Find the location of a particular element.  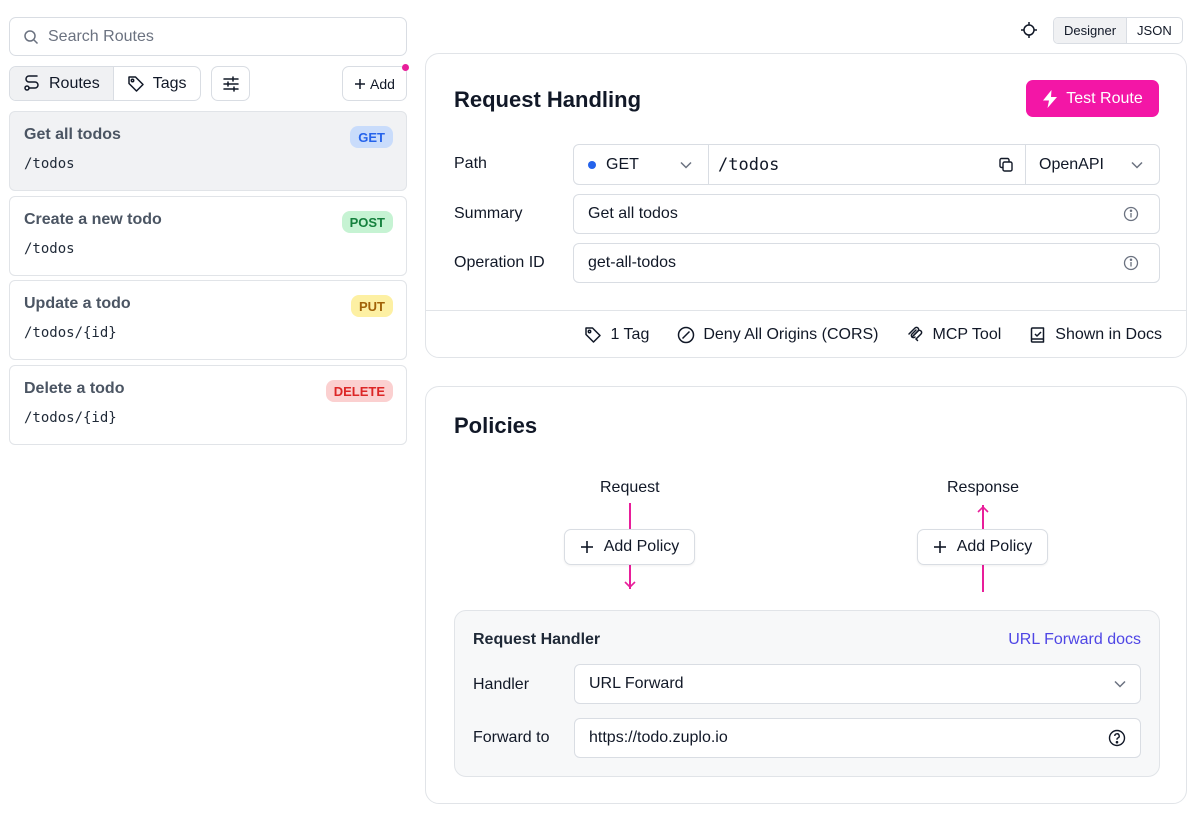

docs-label: Shown in Docs is located at coordinates (1108, 334).